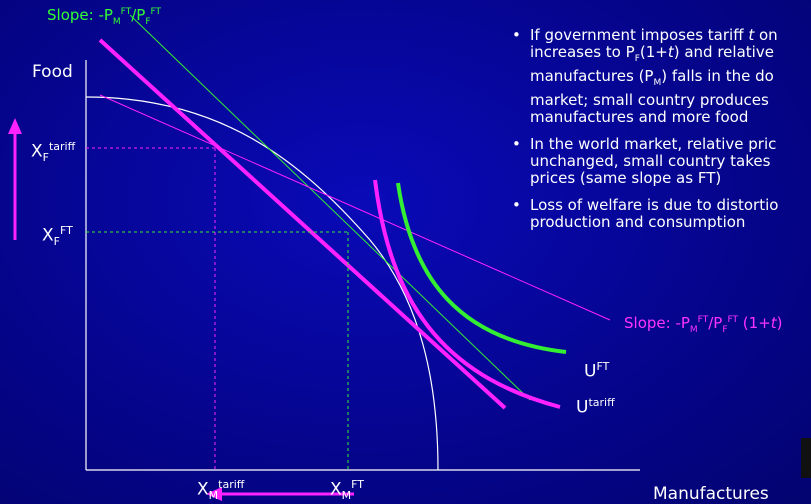 Image resolution: width=811 pixels, height=504 pixels. I want to click on manufactures-decrease-arrowhead, so click(214, 494).